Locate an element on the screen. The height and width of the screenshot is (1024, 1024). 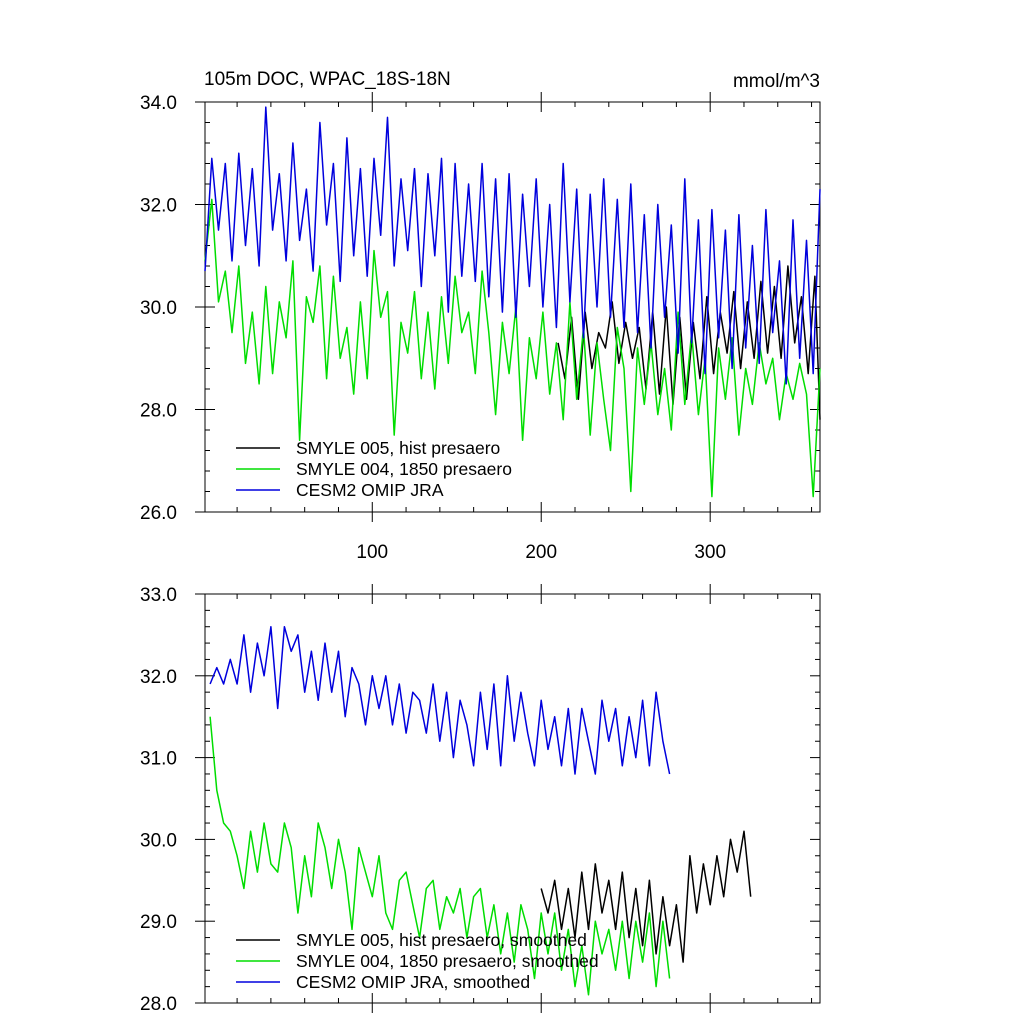
legend-label: SMYLE 004, 1850 presaero, smoothed is located at coordinates (447, 961).